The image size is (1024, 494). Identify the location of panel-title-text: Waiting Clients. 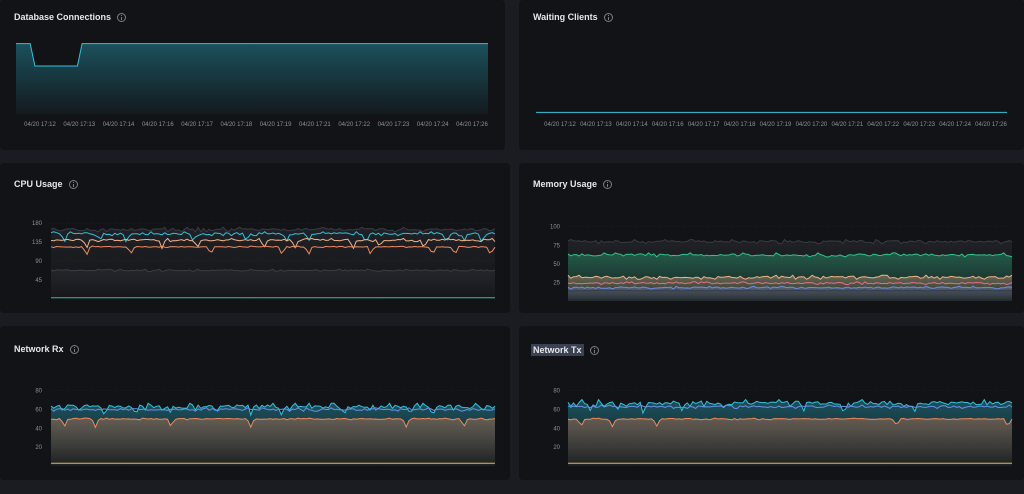
(565, 17).